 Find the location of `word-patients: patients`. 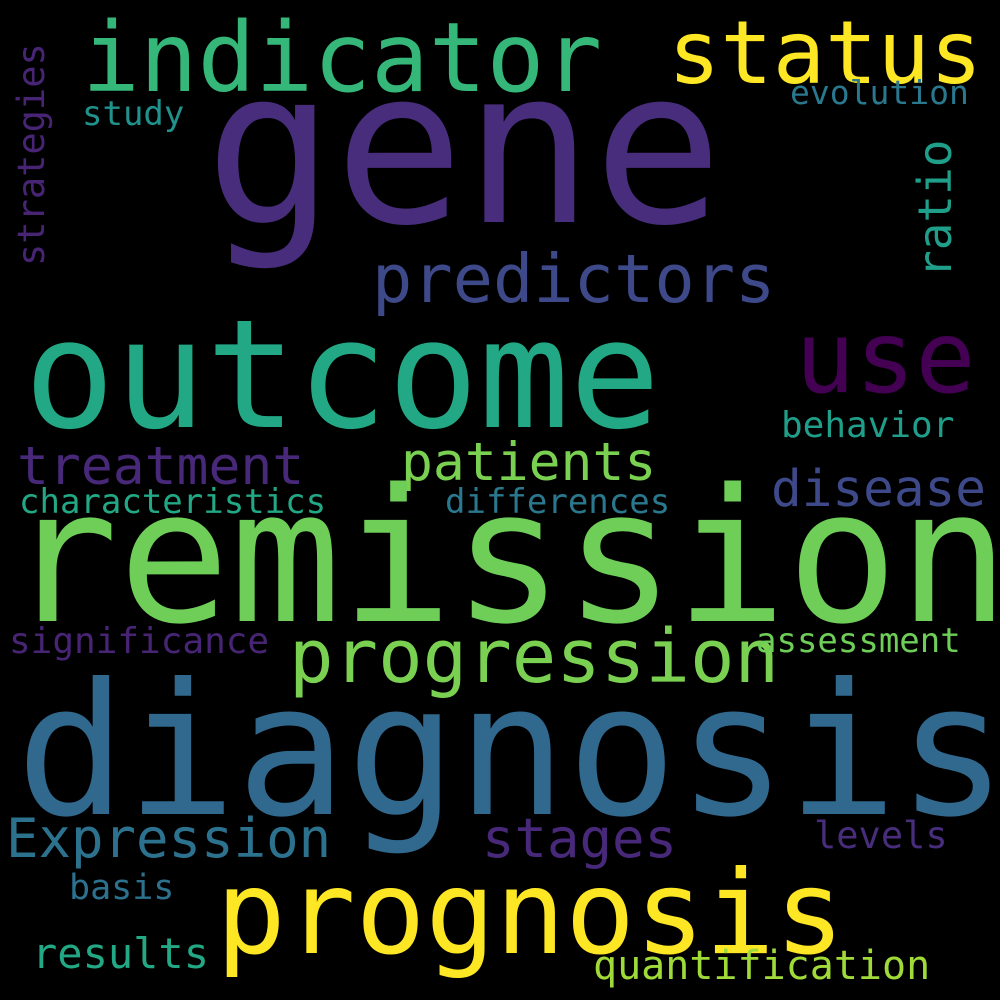

word-patients: patients is located at coordinates (529, 462).